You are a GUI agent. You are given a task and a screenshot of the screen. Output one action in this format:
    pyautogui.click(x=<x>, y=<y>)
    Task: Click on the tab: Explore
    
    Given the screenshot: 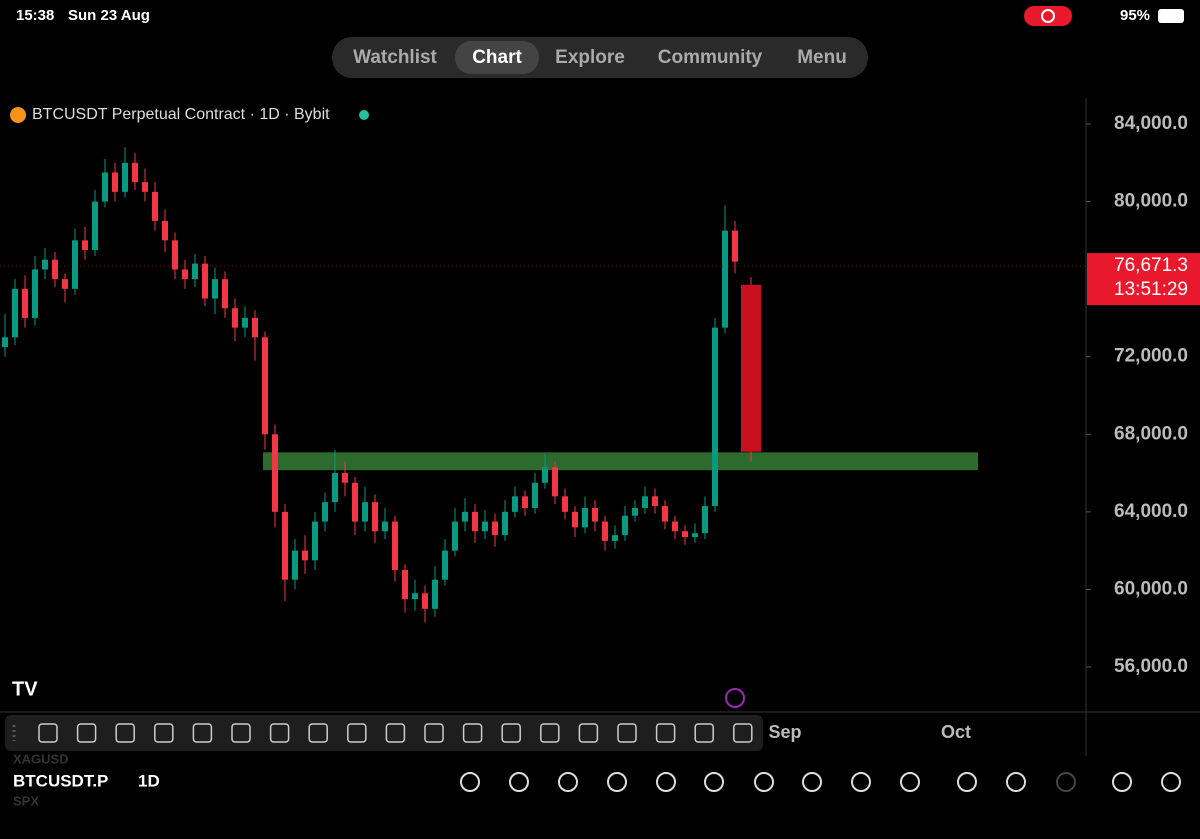 What is the action you would take?
    pyautogui.click(x=590, y=57)
    